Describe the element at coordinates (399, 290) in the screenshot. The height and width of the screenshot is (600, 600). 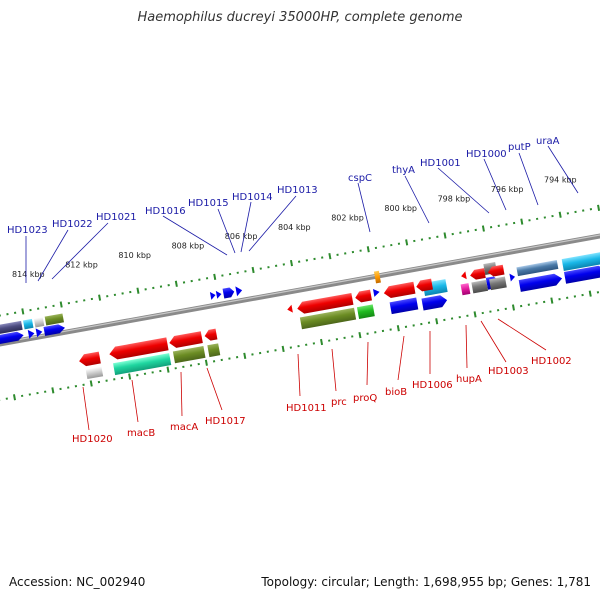
I see `gene-reverse-red-bioB` at that location.